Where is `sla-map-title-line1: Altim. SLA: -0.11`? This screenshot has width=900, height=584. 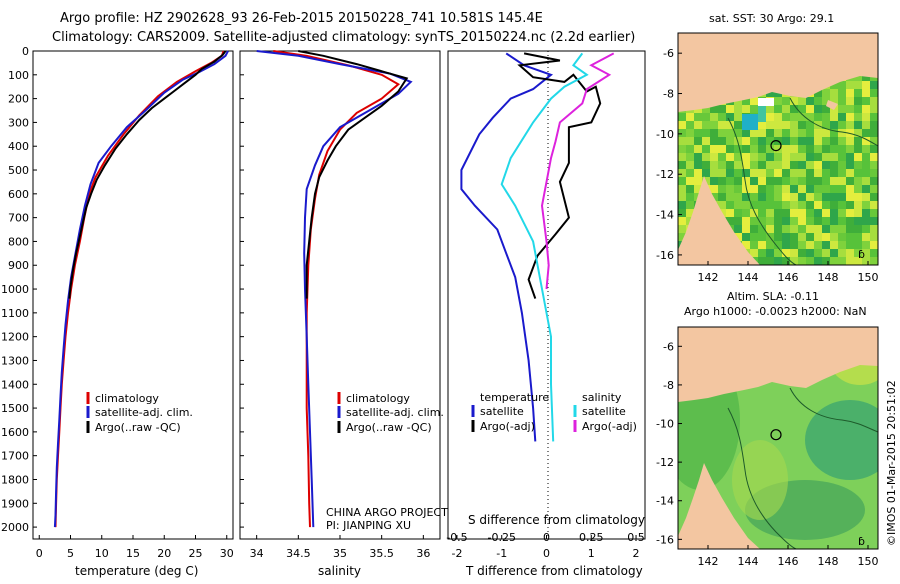
sla-map-title-line1: Altim. SLA: -0.11 is located at coordinates (773, 296).